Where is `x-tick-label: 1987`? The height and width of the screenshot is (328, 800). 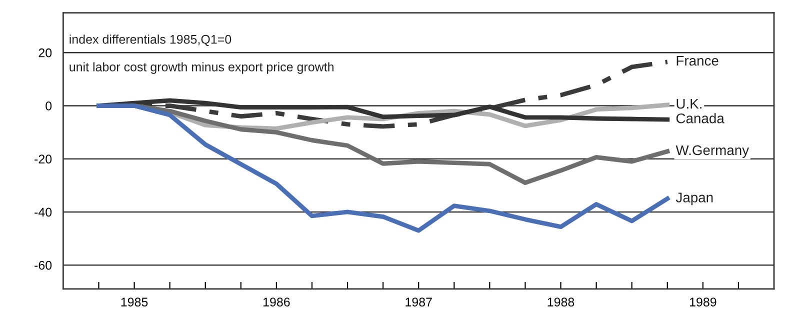 x-tick-label: 1987 is located at coordinates (419, 302).